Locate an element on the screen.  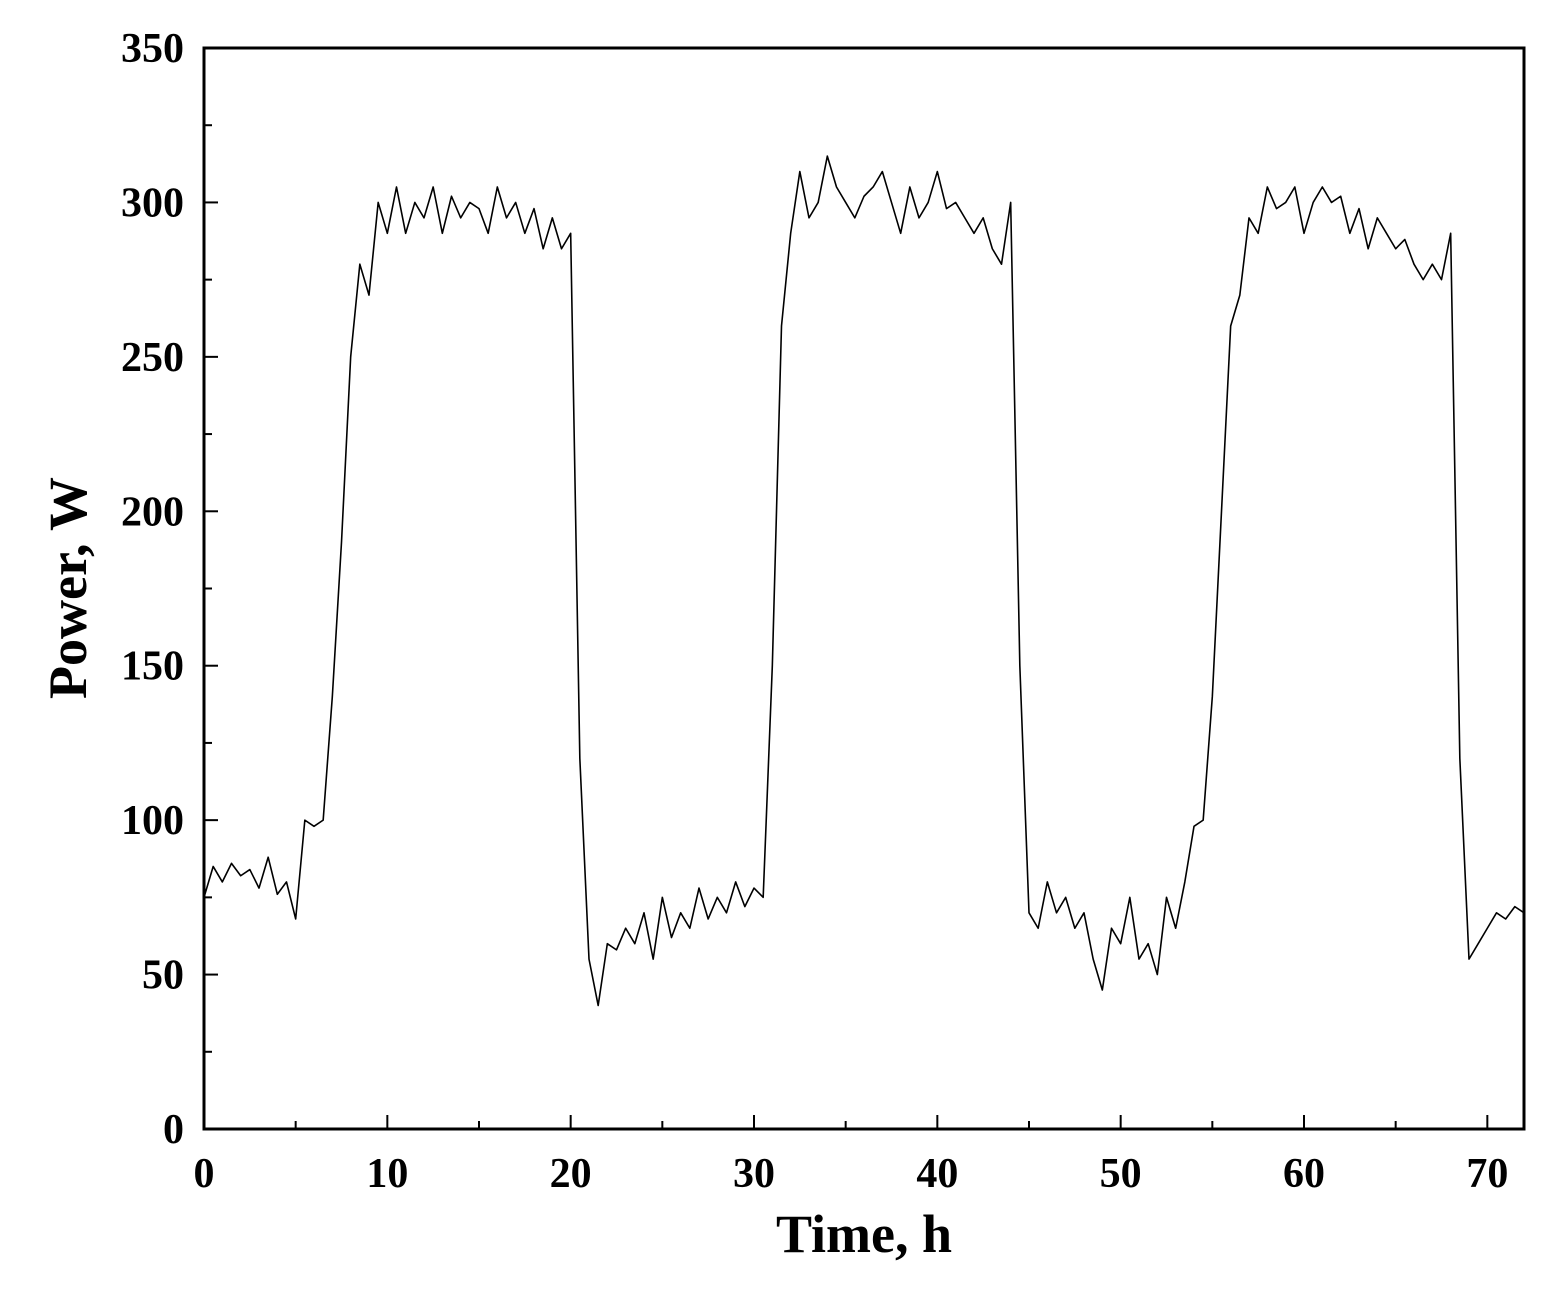
x-tick-label: 50 is located at coordinates (1121, 1174).